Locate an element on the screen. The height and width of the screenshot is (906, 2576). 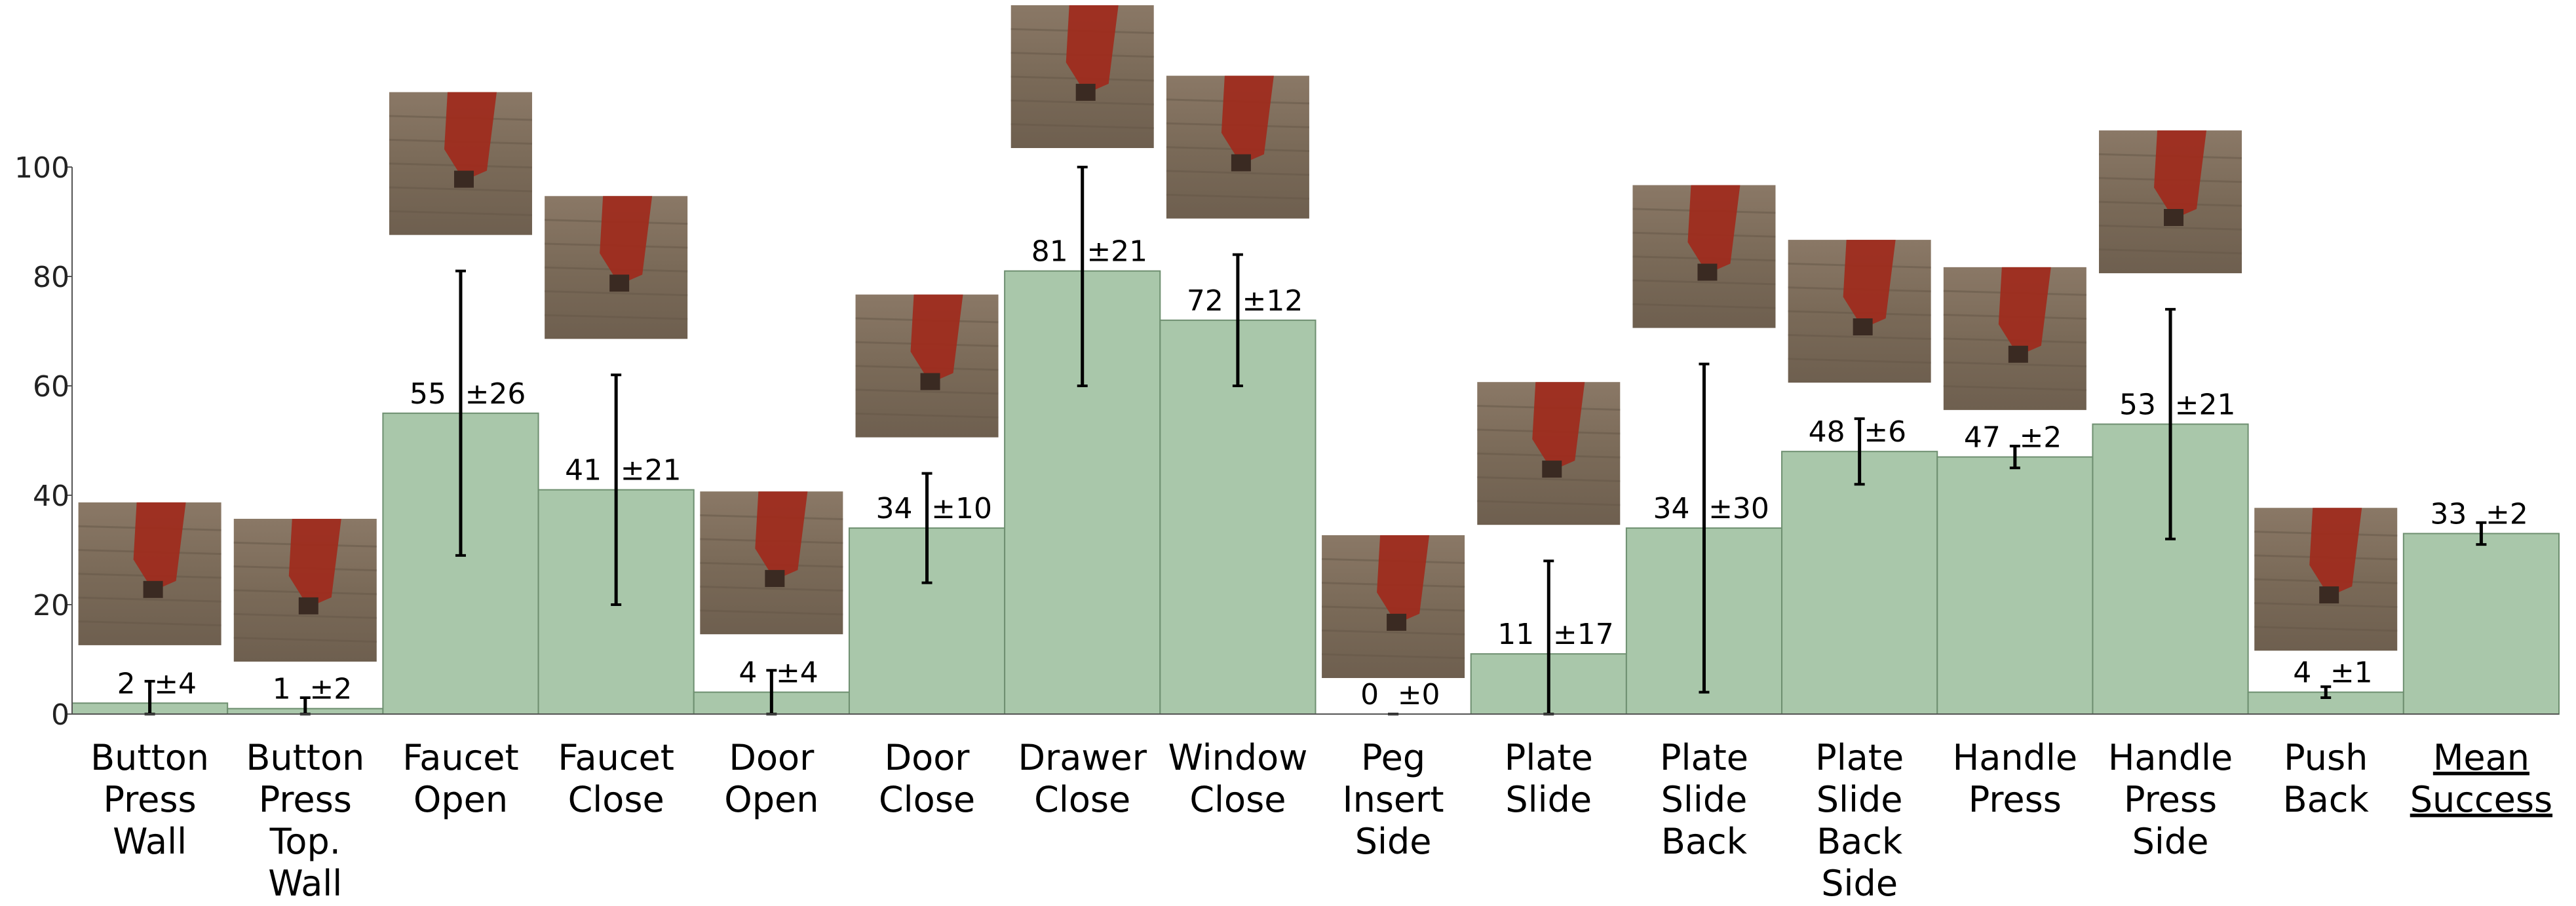
y-tick-label: 80 is located at coordinates (51, 277).